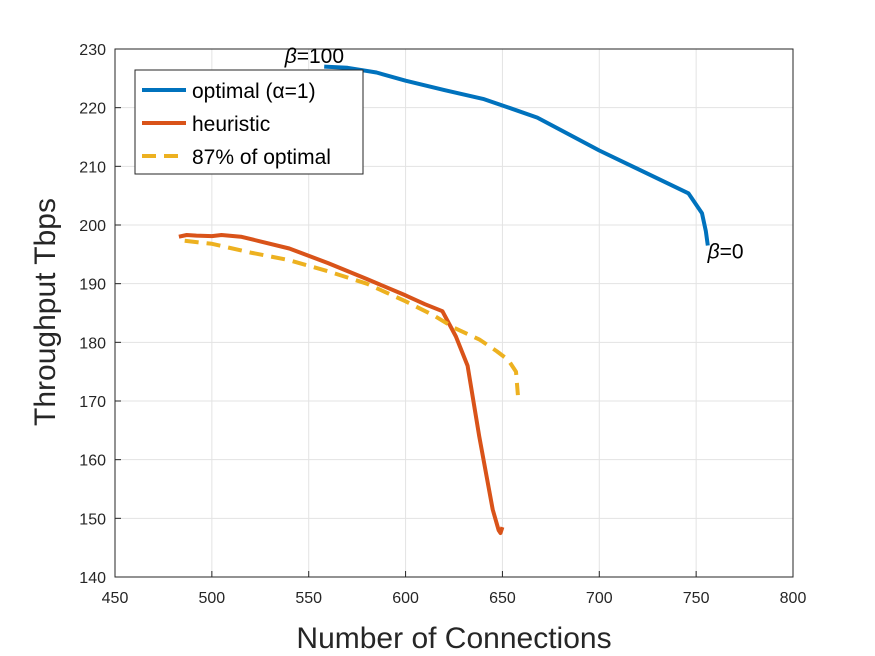  Describe the element at coordinates (696, 598) in the screenshot. I see `x-tick-label: 750` at that location.